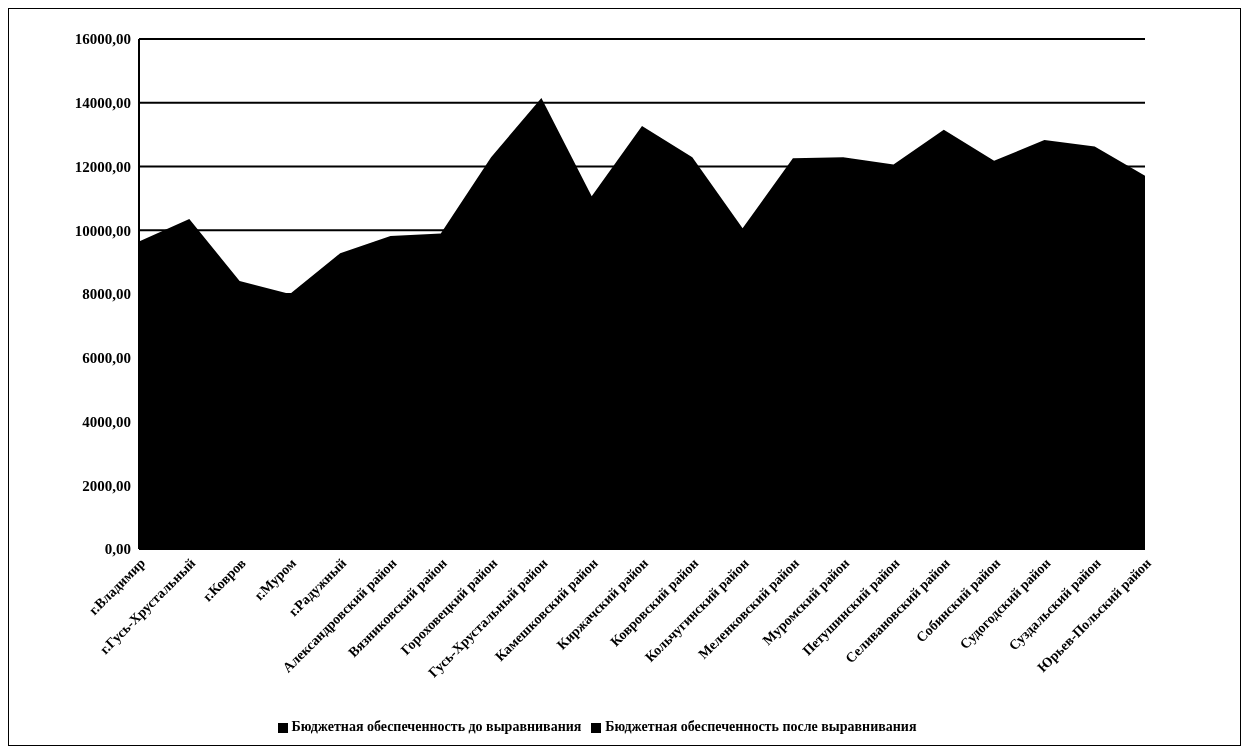  Describe the element at coordinates (761, 726) in the screenshot. I see `legend-label: Бюджетная обеспеченность после выравнивания` at that location.